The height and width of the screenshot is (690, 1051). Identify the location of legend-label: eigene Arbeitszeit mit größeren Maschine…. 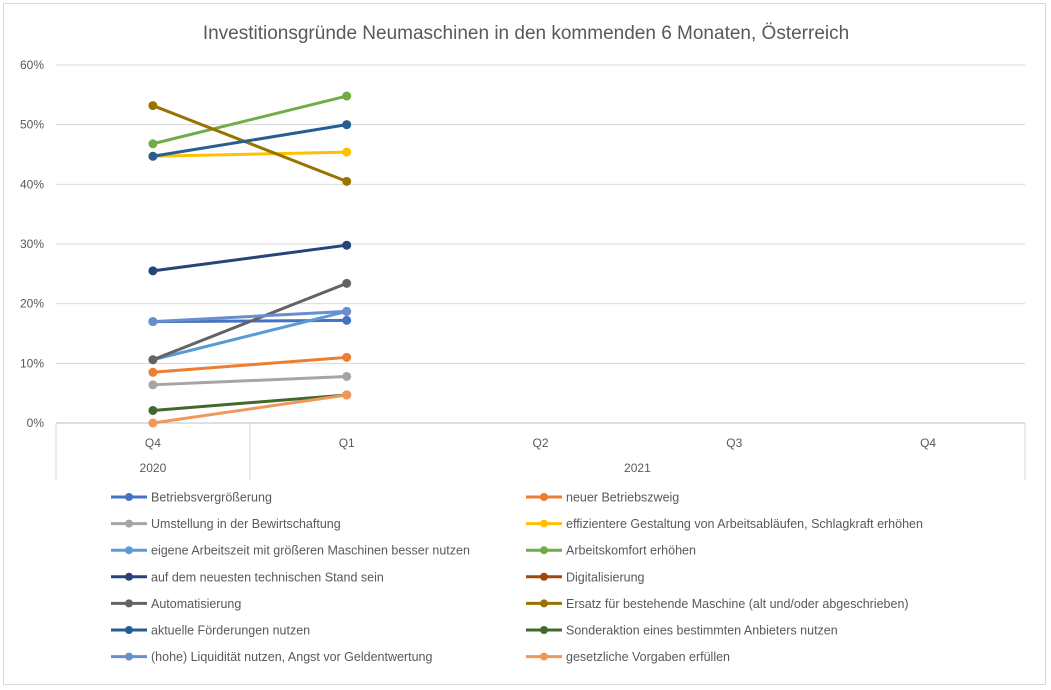
(310, 551).